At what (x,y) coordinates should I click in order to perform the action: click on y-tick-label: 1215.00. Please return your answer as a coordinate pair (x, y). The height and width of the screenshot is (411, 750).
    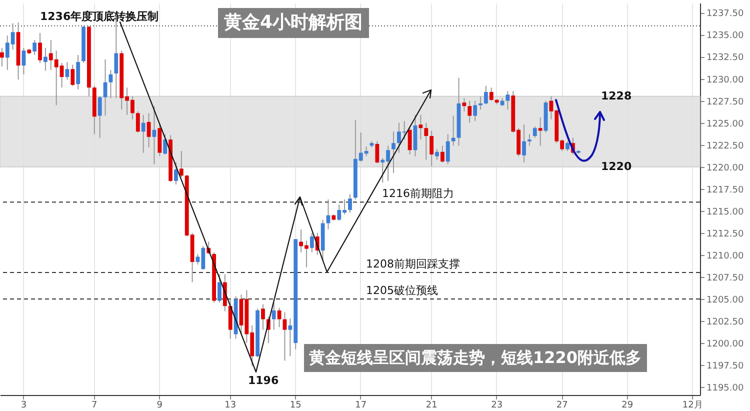
    Looking at the image, I should click on (725, 212).